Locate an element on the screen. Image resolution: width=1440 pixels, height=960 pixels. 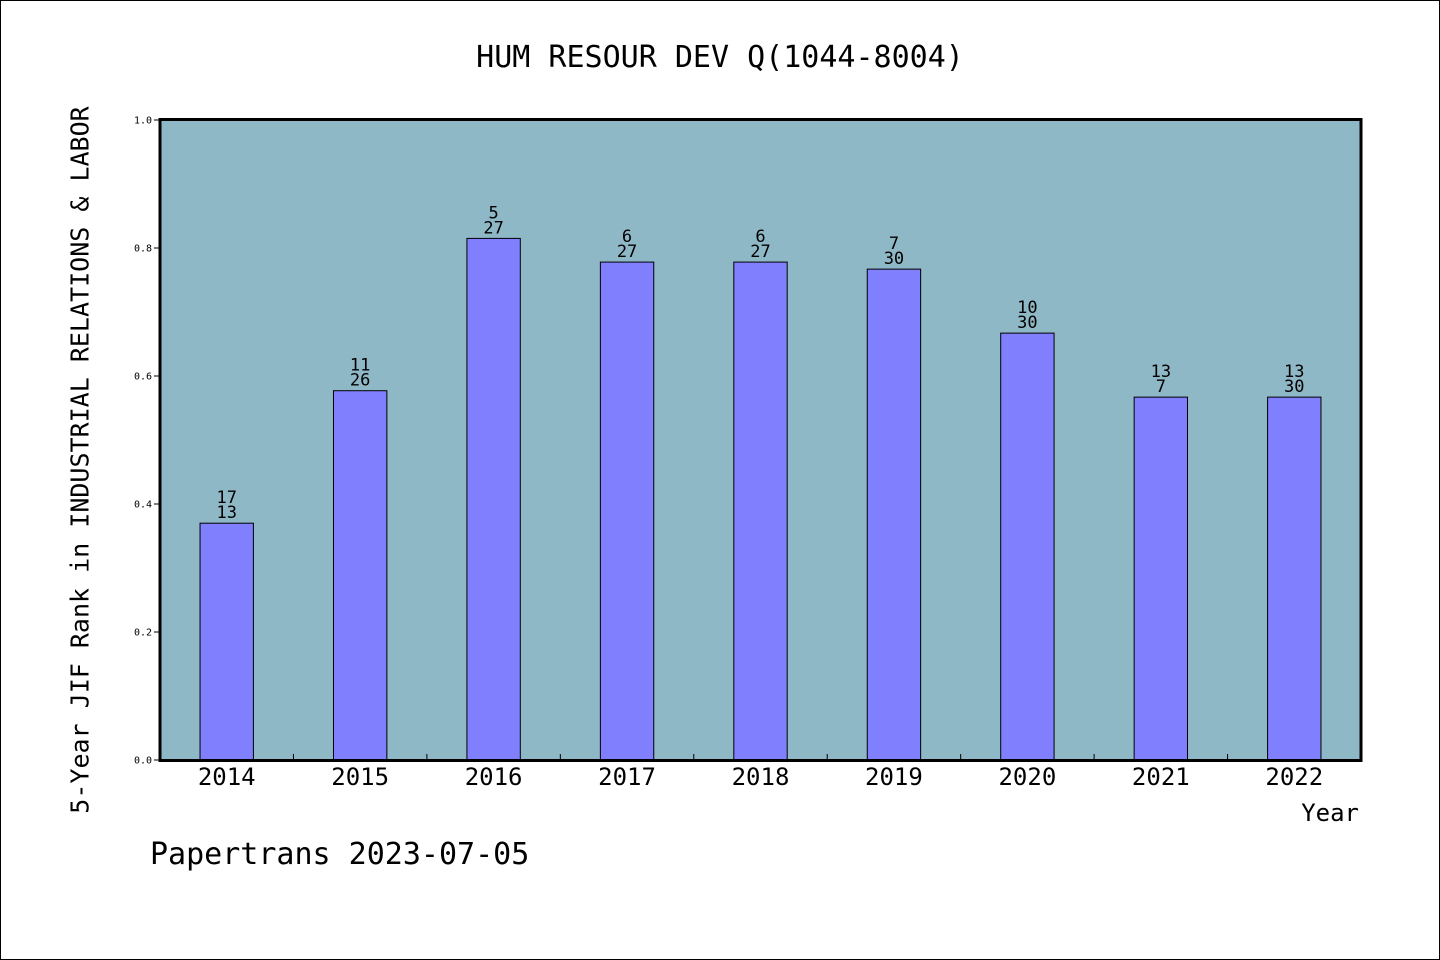
y-tick-label: 0.4 is located at coordinates (143, 505).